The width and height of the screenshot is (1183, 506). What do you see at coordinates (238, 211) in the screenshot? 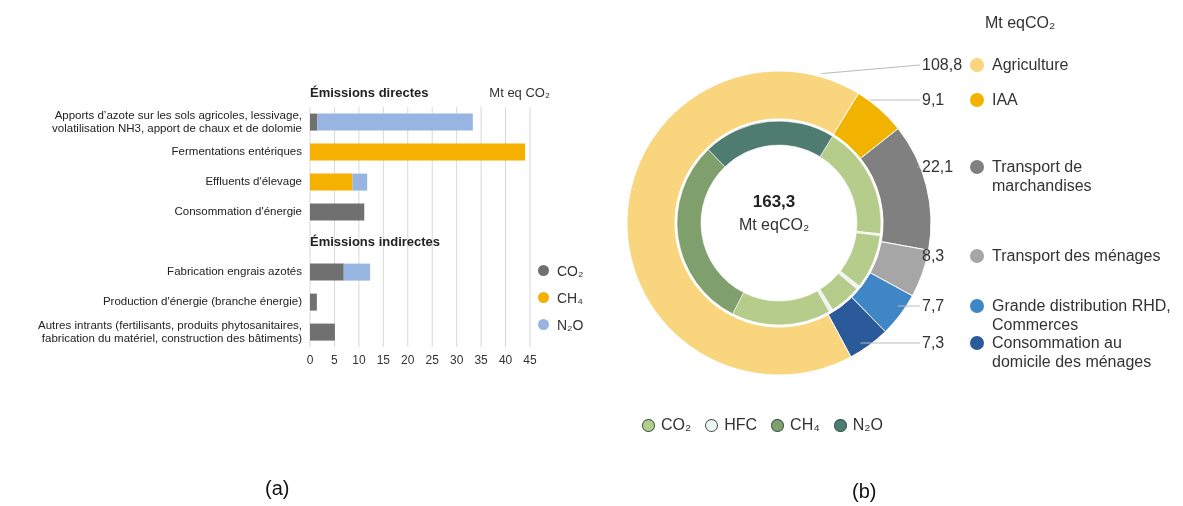
I see `y-tick-label: Consommation d'énergie` at bounding box center [238, 211].